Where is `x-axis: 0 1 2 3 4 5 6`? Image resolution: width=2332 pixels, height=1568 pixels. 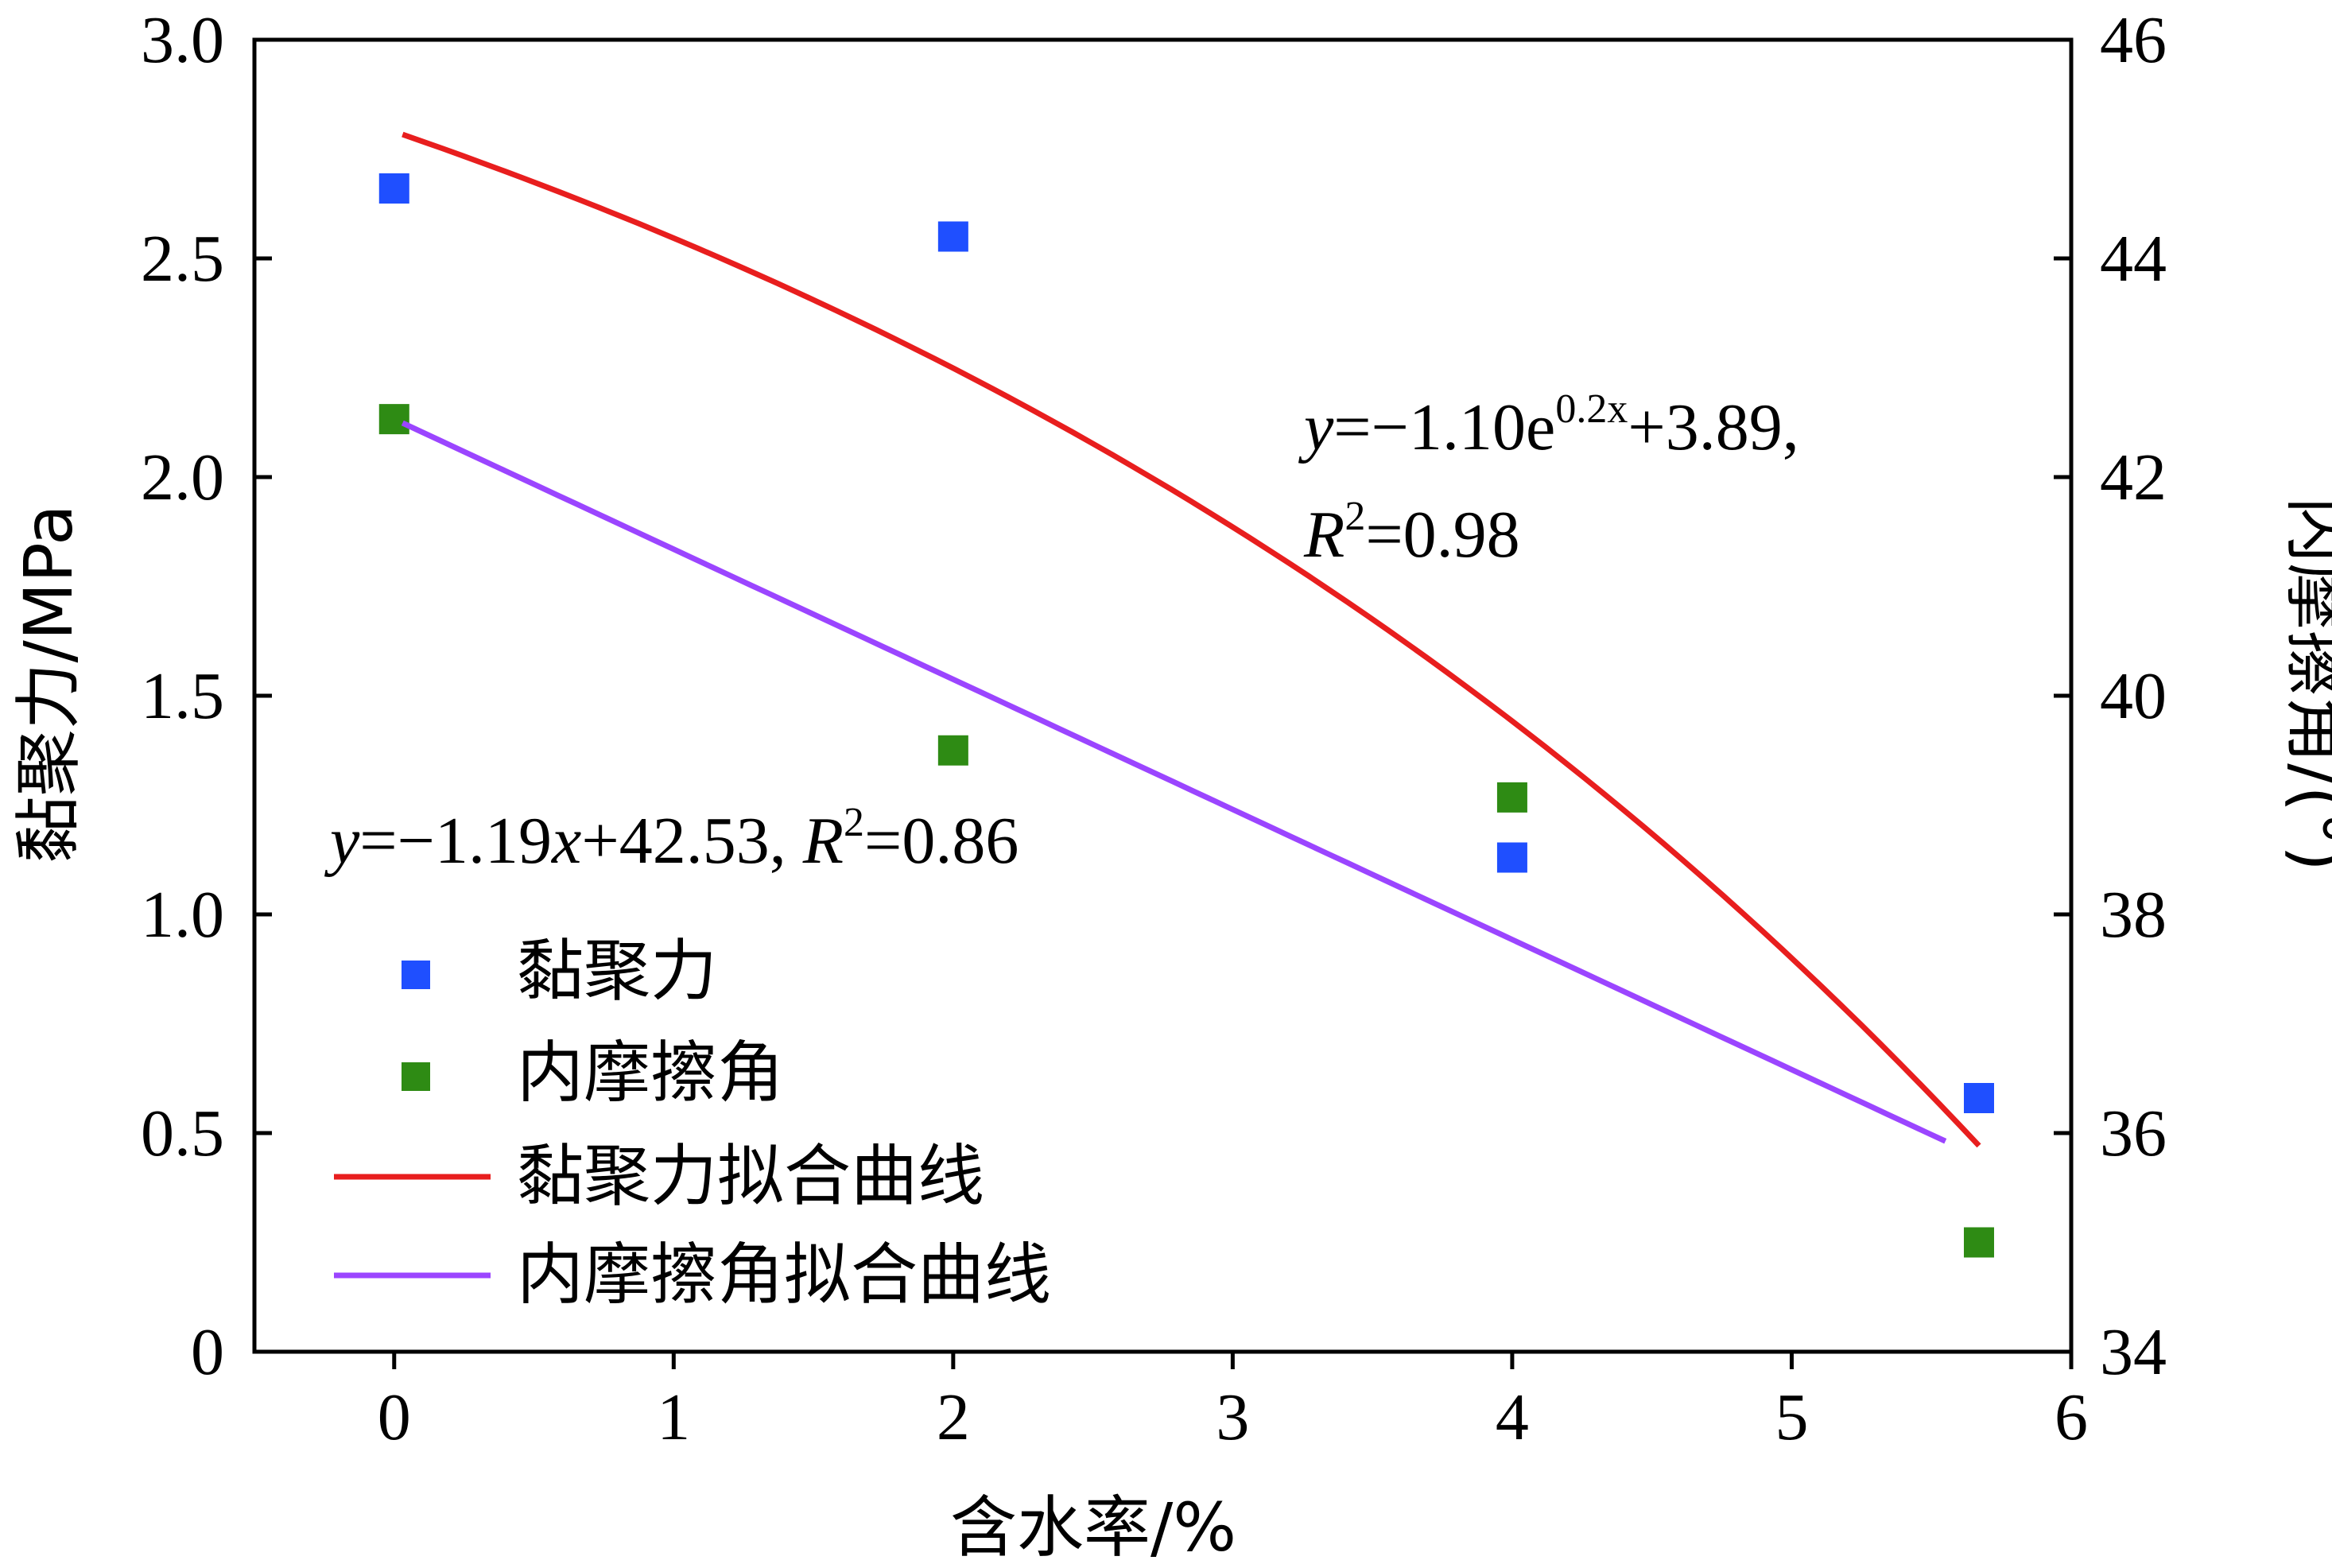
x-axis: 0 1 2 3 4 5 6 is located at coordinates (1233, 1403).